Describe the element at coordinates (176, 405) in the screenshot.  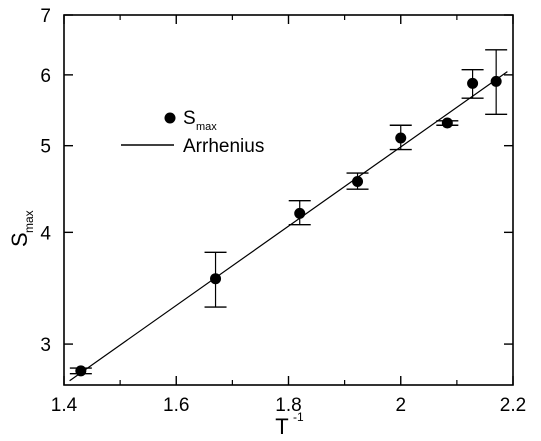
I see `x-tick-label: 1.6` at that location.